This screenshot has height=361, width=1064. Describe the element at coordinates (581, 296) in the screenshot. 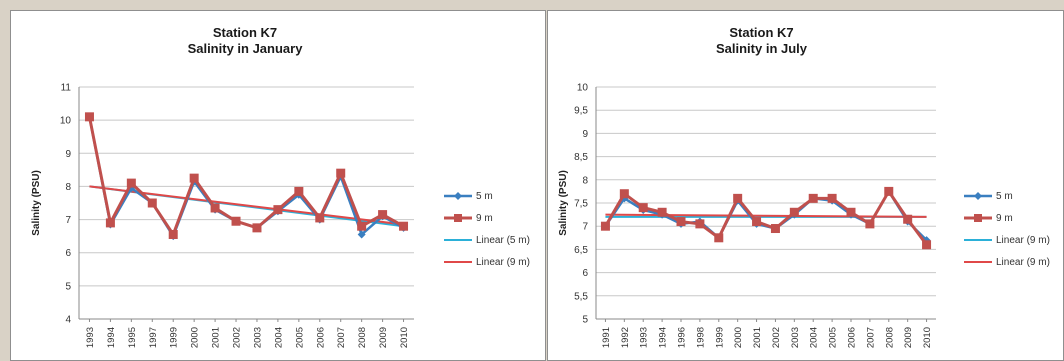

I see `y-tick-label: 5,5` at that location.